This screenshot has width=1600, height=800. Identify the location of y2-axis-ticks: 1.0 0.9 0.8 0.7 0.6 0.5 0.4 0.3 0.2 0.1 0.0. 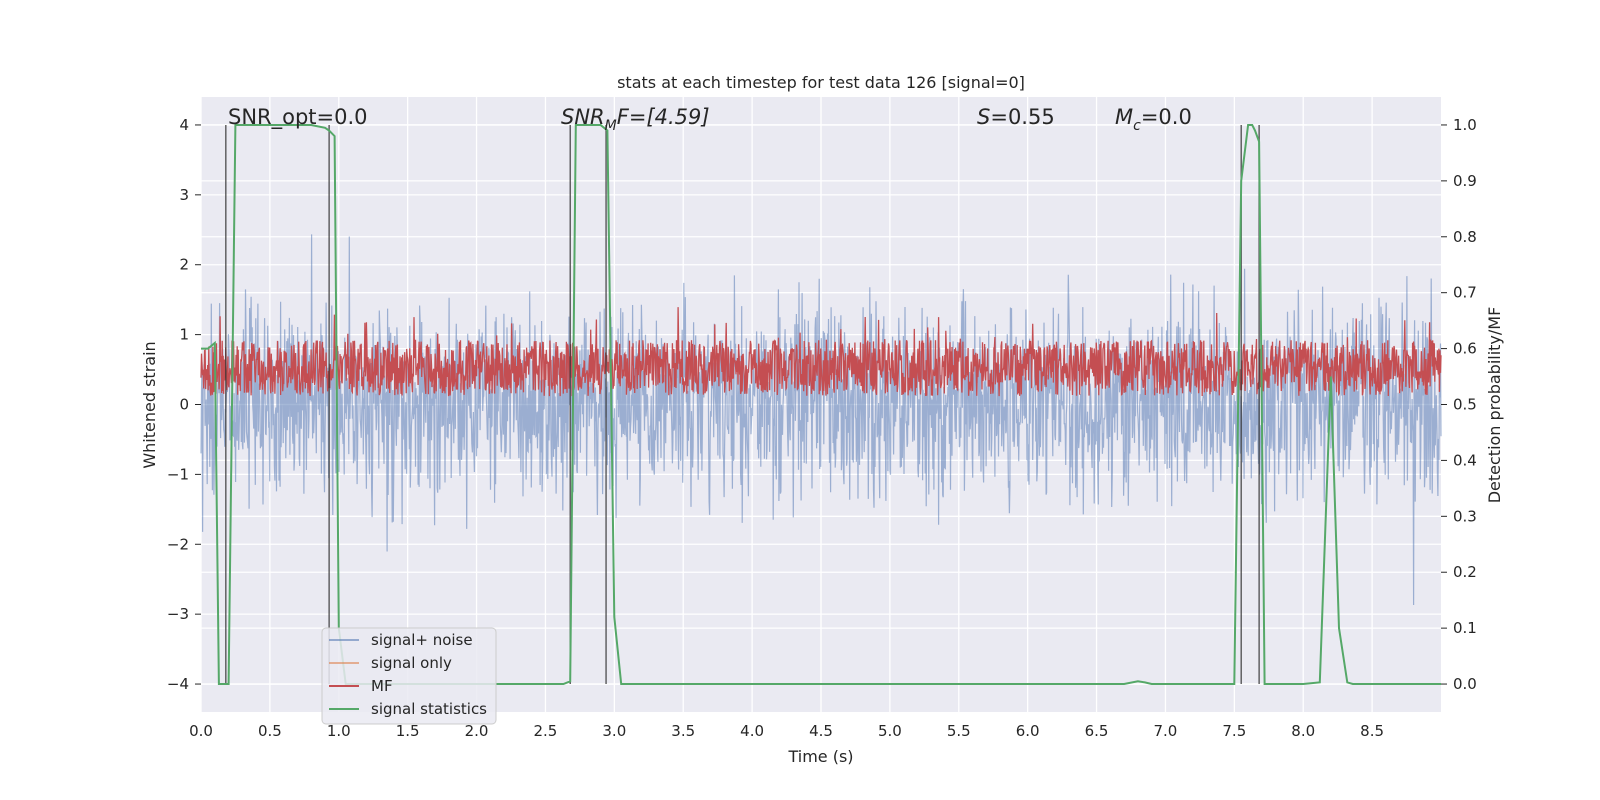
(1459, 404).